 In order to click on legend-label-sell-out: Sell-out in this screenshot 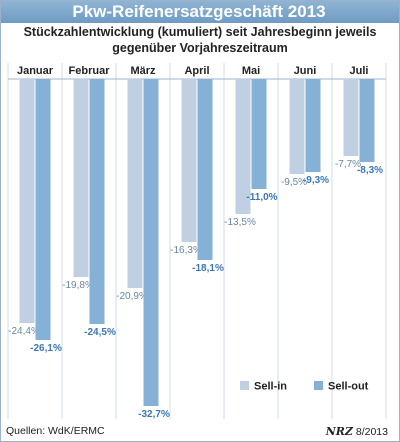, I will do `click(348, 387)`.